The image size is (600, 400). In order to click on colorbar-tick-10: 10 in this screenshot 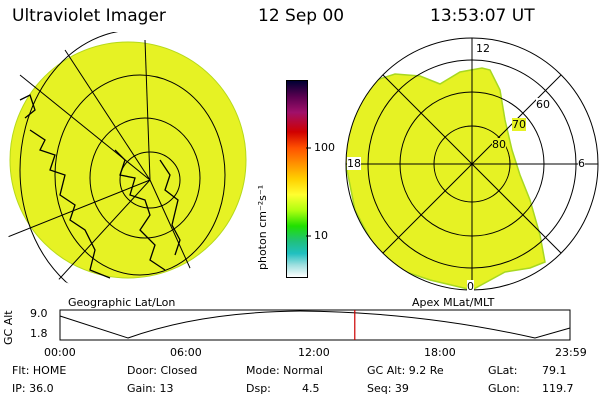, I will do `click(321, 235)`.